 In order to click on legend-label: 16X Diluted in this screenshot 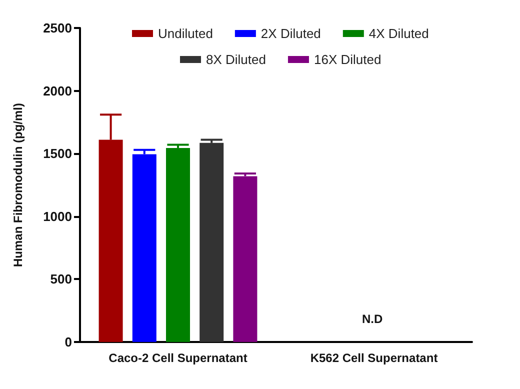, I will do `click(348, 59)`.